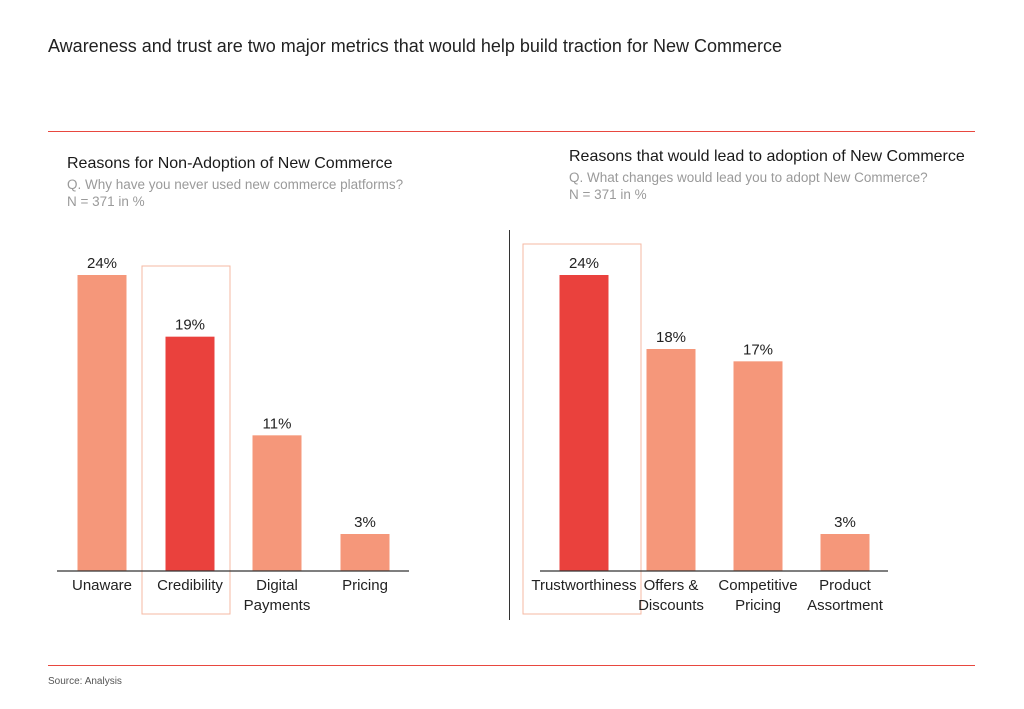  I want to click on left-highlight-box, so click(186, 440).